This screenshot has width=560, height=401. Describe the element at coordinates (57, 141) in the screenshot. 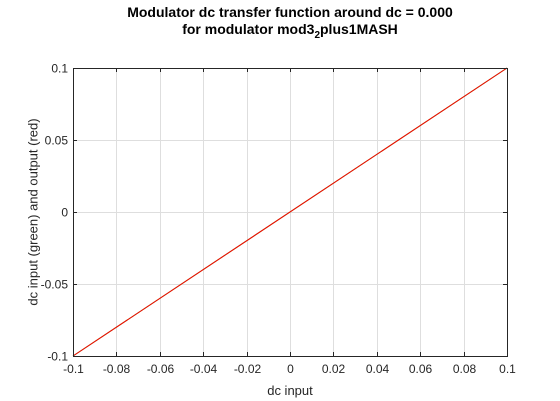

I see `y-tick-label: 0.05` at that location.